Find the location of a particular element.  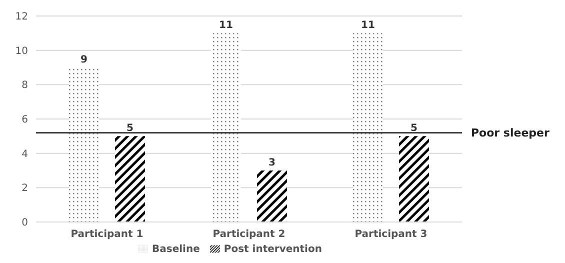

data-label: 9 is located at coordinates (84, 60).